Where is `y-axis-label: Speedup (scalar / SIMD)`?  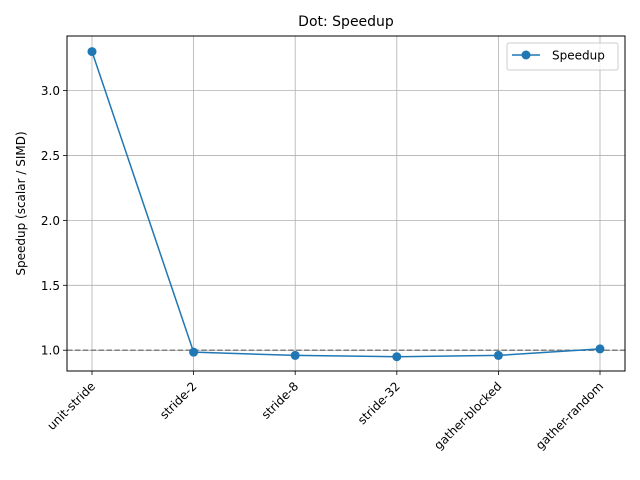 y-axis-label: Speedup (scalar / SIMD) is located at coordinates (21, 203).